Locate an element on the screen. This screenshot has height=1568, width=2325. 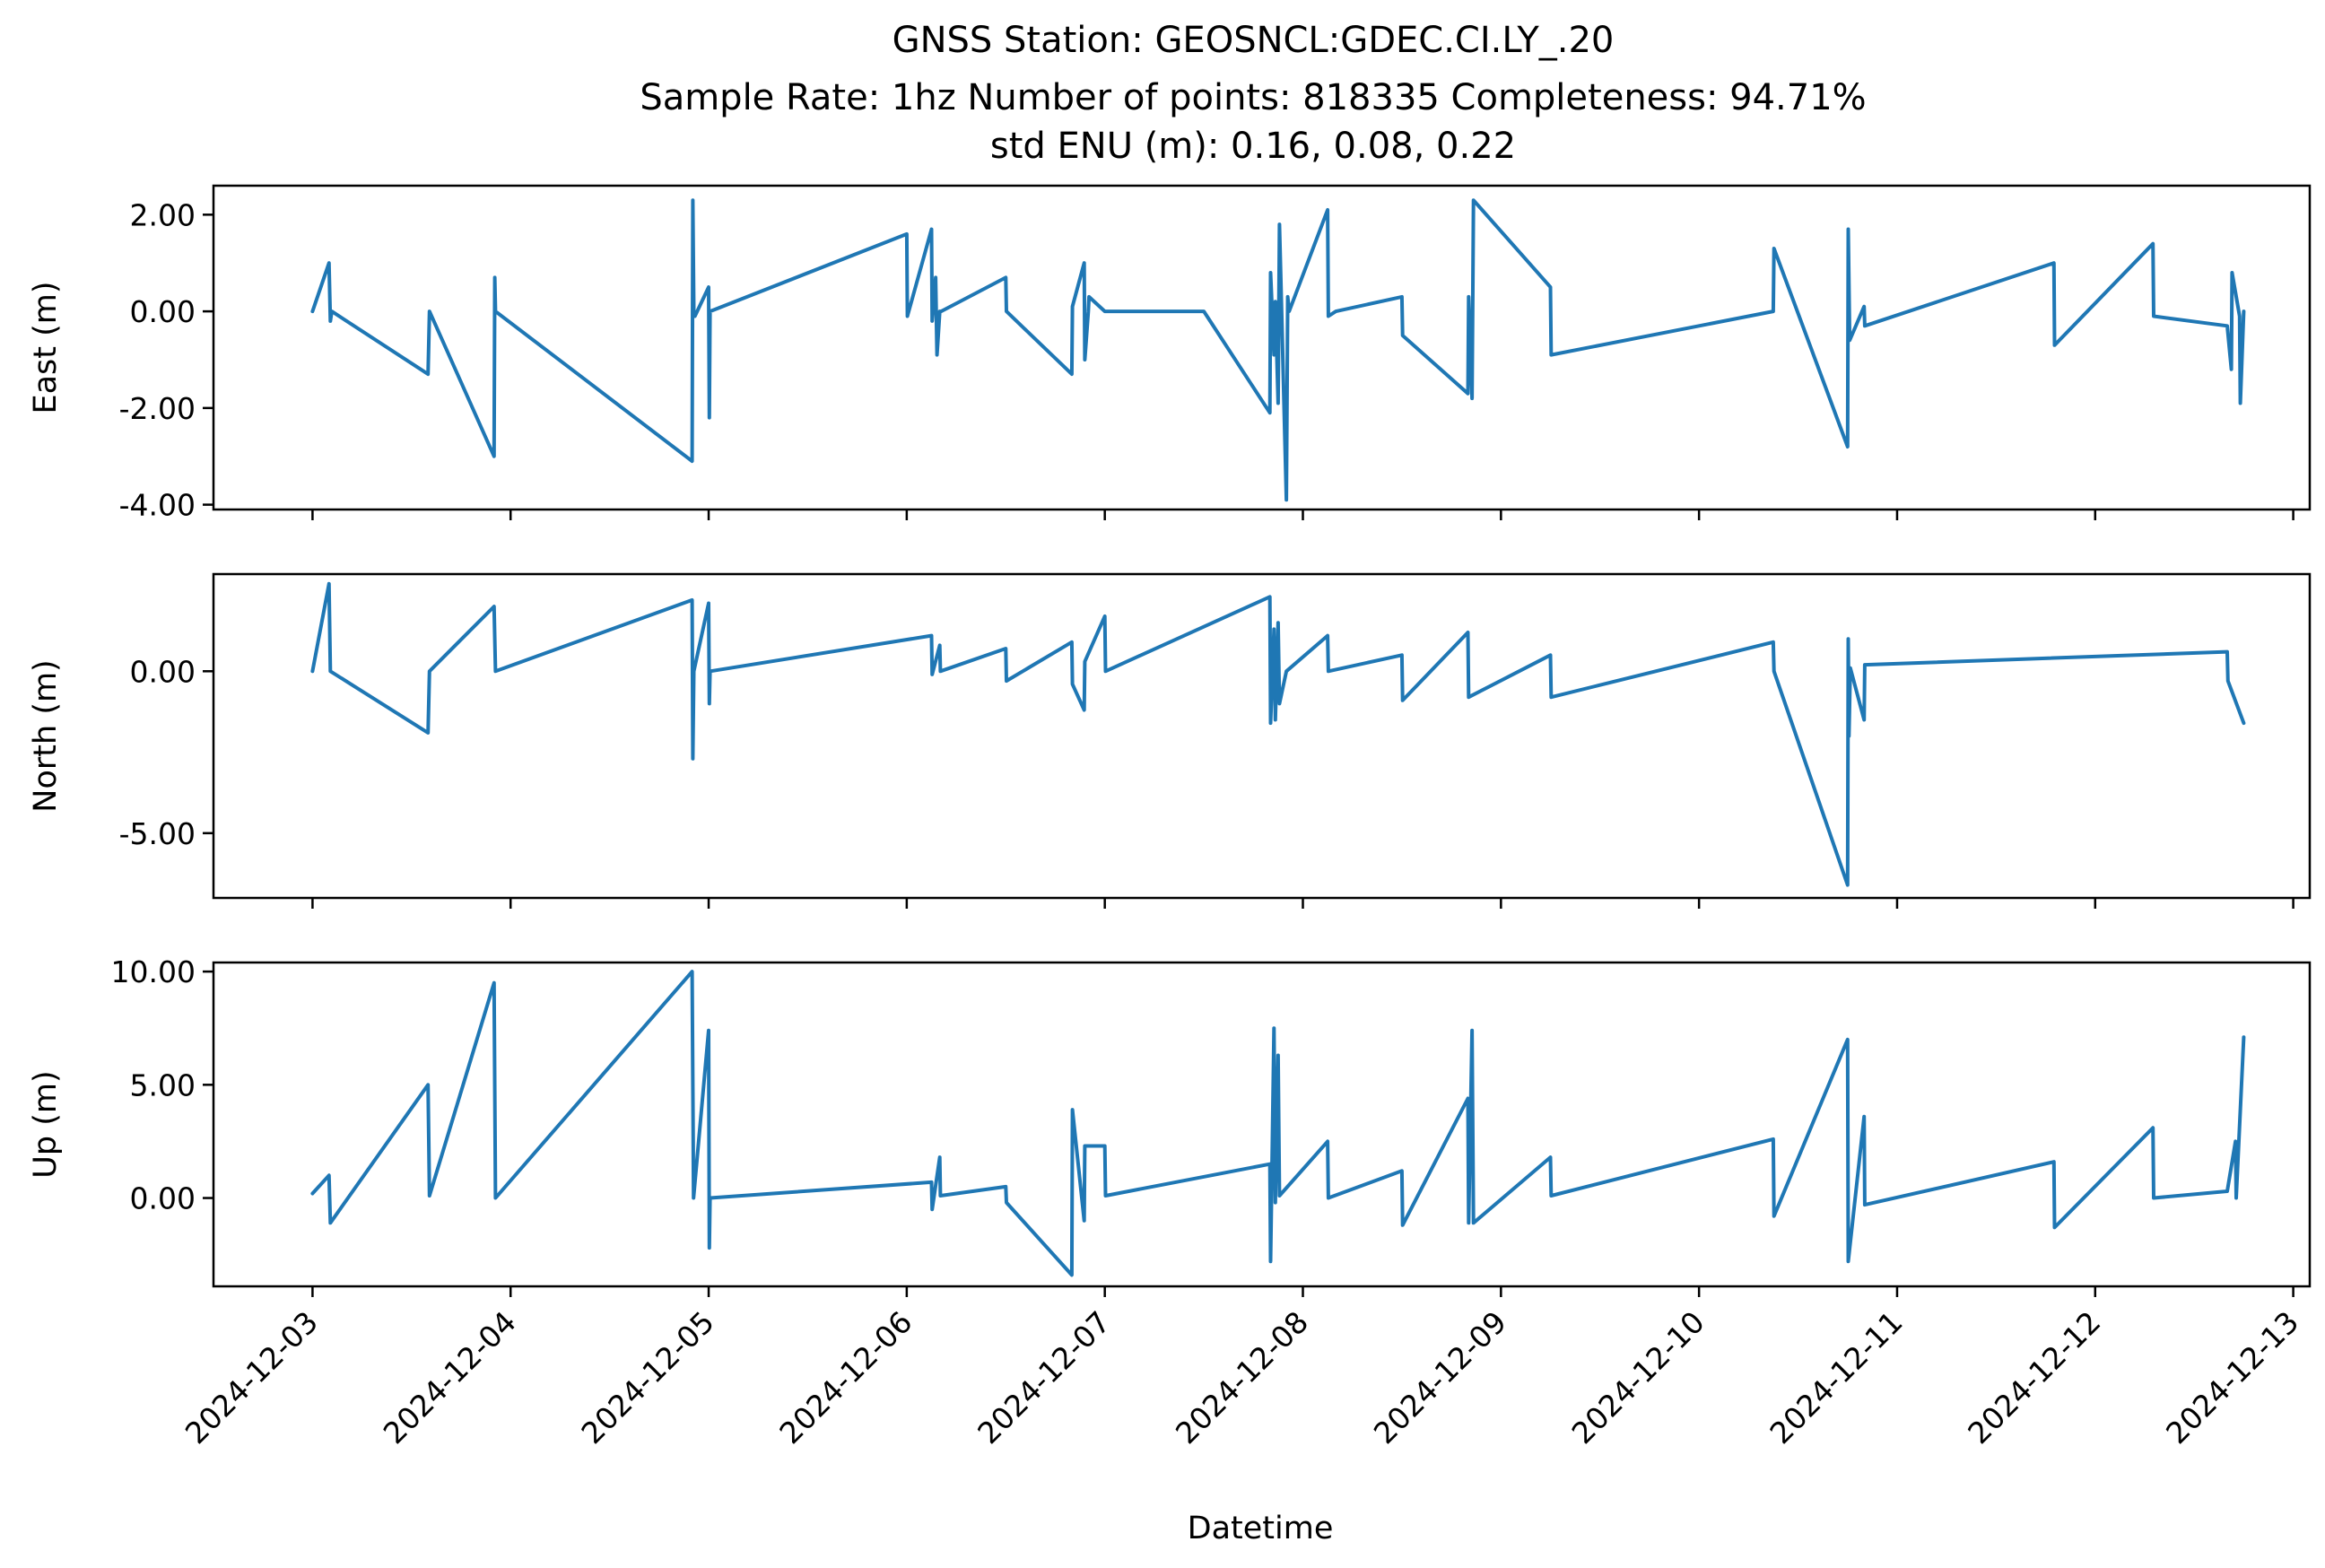
title-line-1: GNSS Station: GEOSNCL:GDEC.CI.LY_.20 is located at coordinates (1254, 40).